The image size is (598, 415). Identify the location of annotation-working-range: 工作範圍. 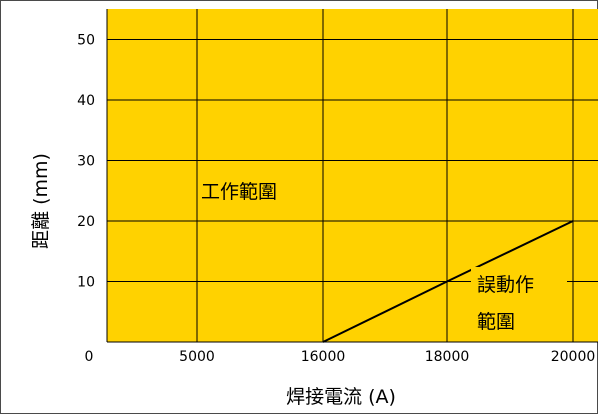
(239, 192).